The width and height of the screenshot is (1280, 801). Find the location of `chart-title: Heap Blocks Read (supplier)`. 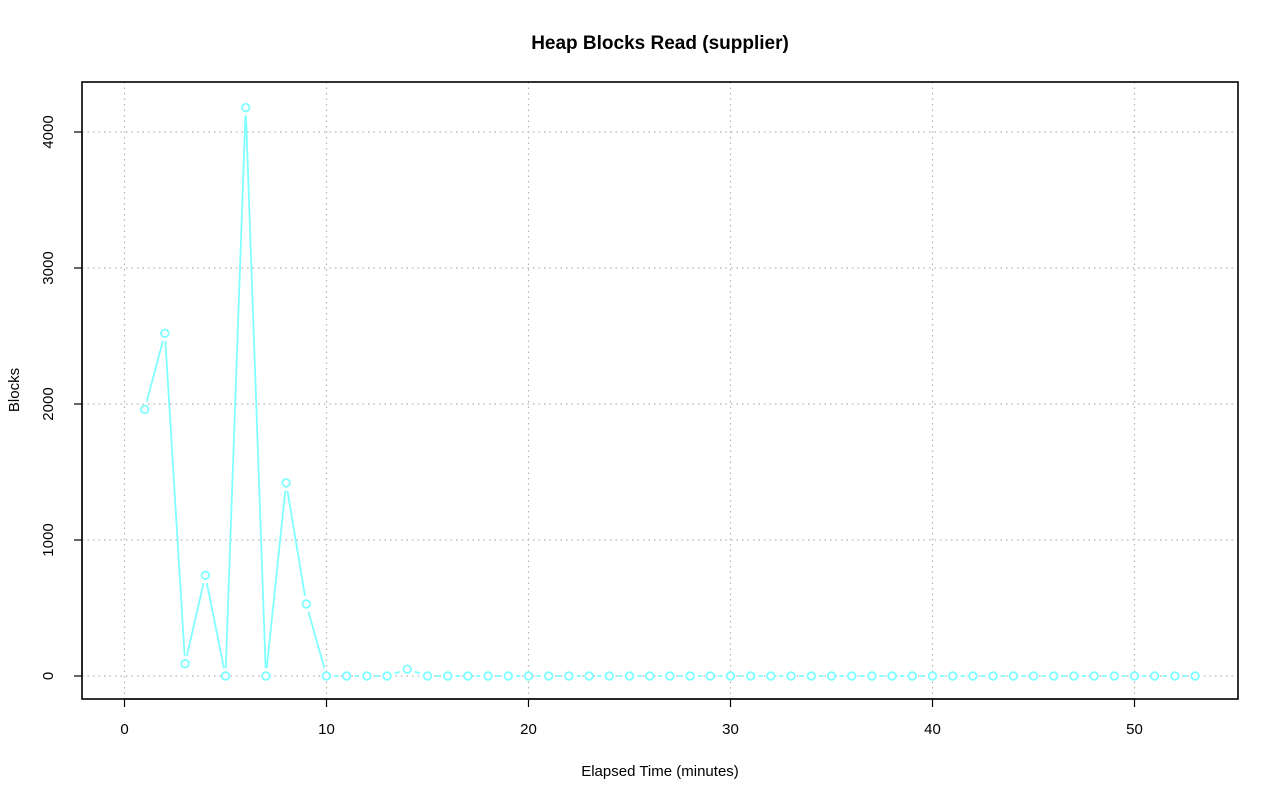

chart-title: Heap Blocks Read (supplier) is located at coordinates (660, 43).